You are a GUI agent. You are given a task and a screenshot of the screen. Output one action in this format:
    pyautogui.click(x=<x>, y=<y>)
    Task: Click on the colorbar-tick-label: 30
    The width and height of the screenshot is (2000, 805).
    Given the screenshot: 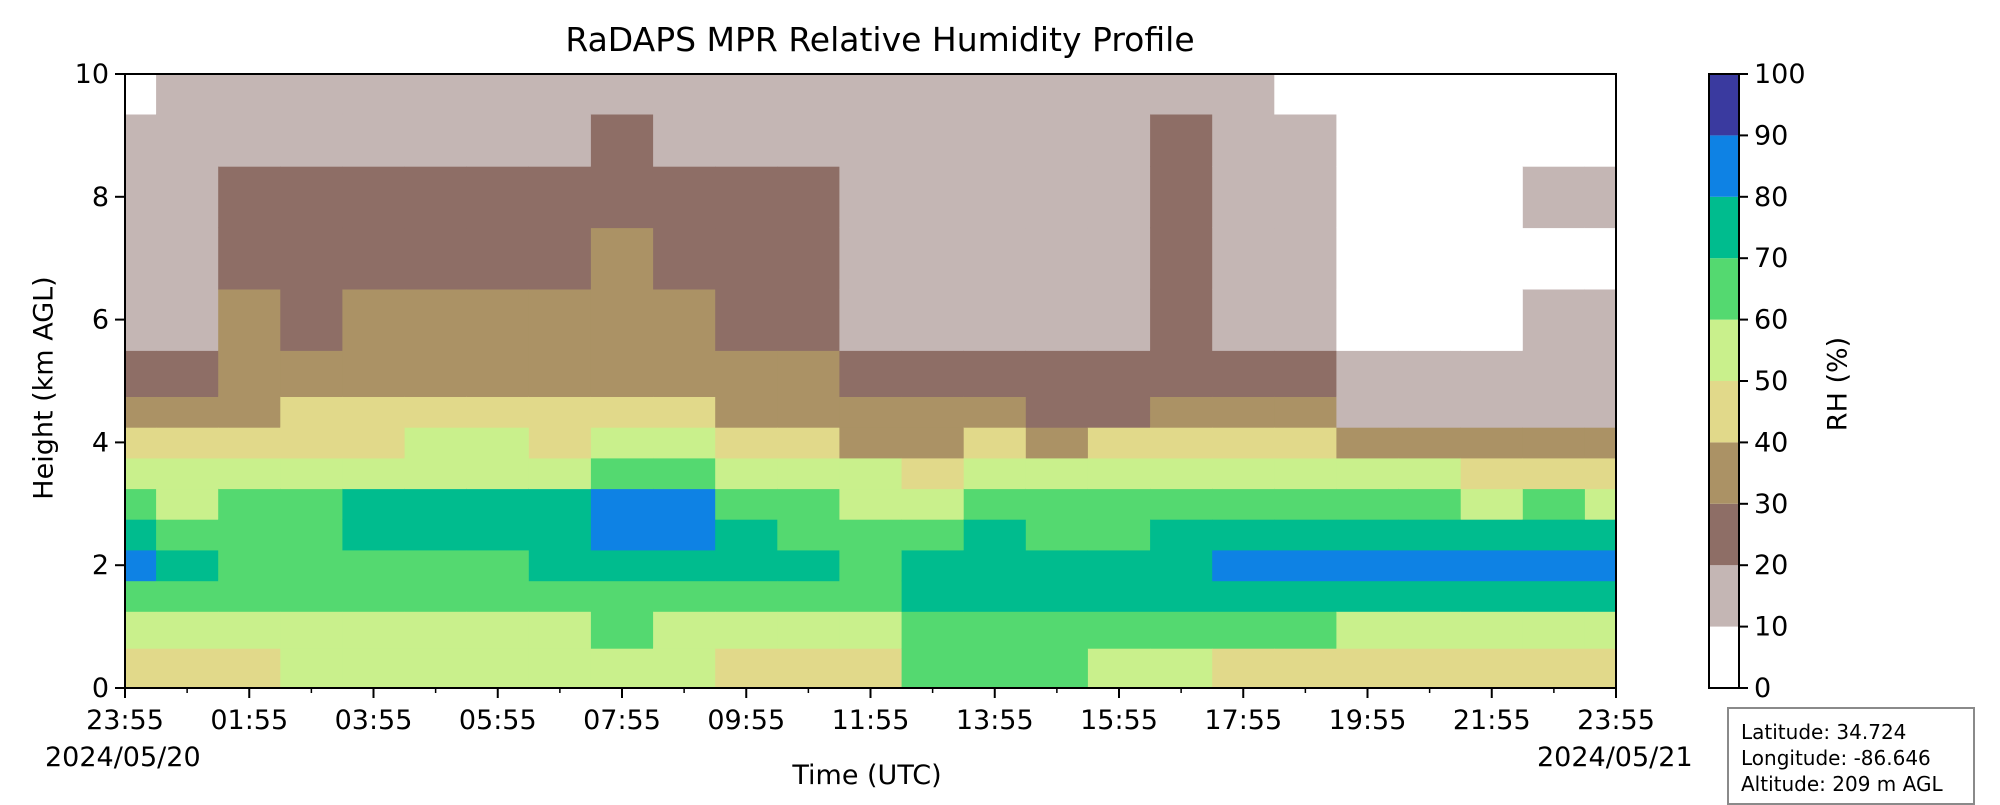 What is the action you would take?
    pyautogui.click(x=1771, y=504)
    